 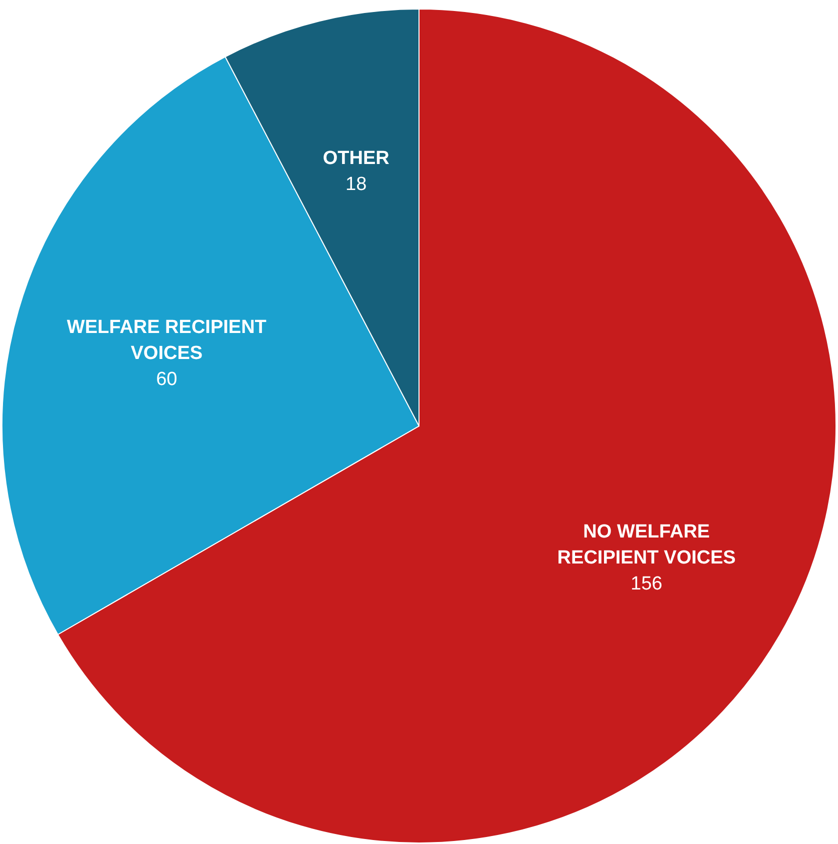 What do you see at coordinates (167, 379) in the screenshot?
I see `data-label: 60` at bounding box center [167, 379].